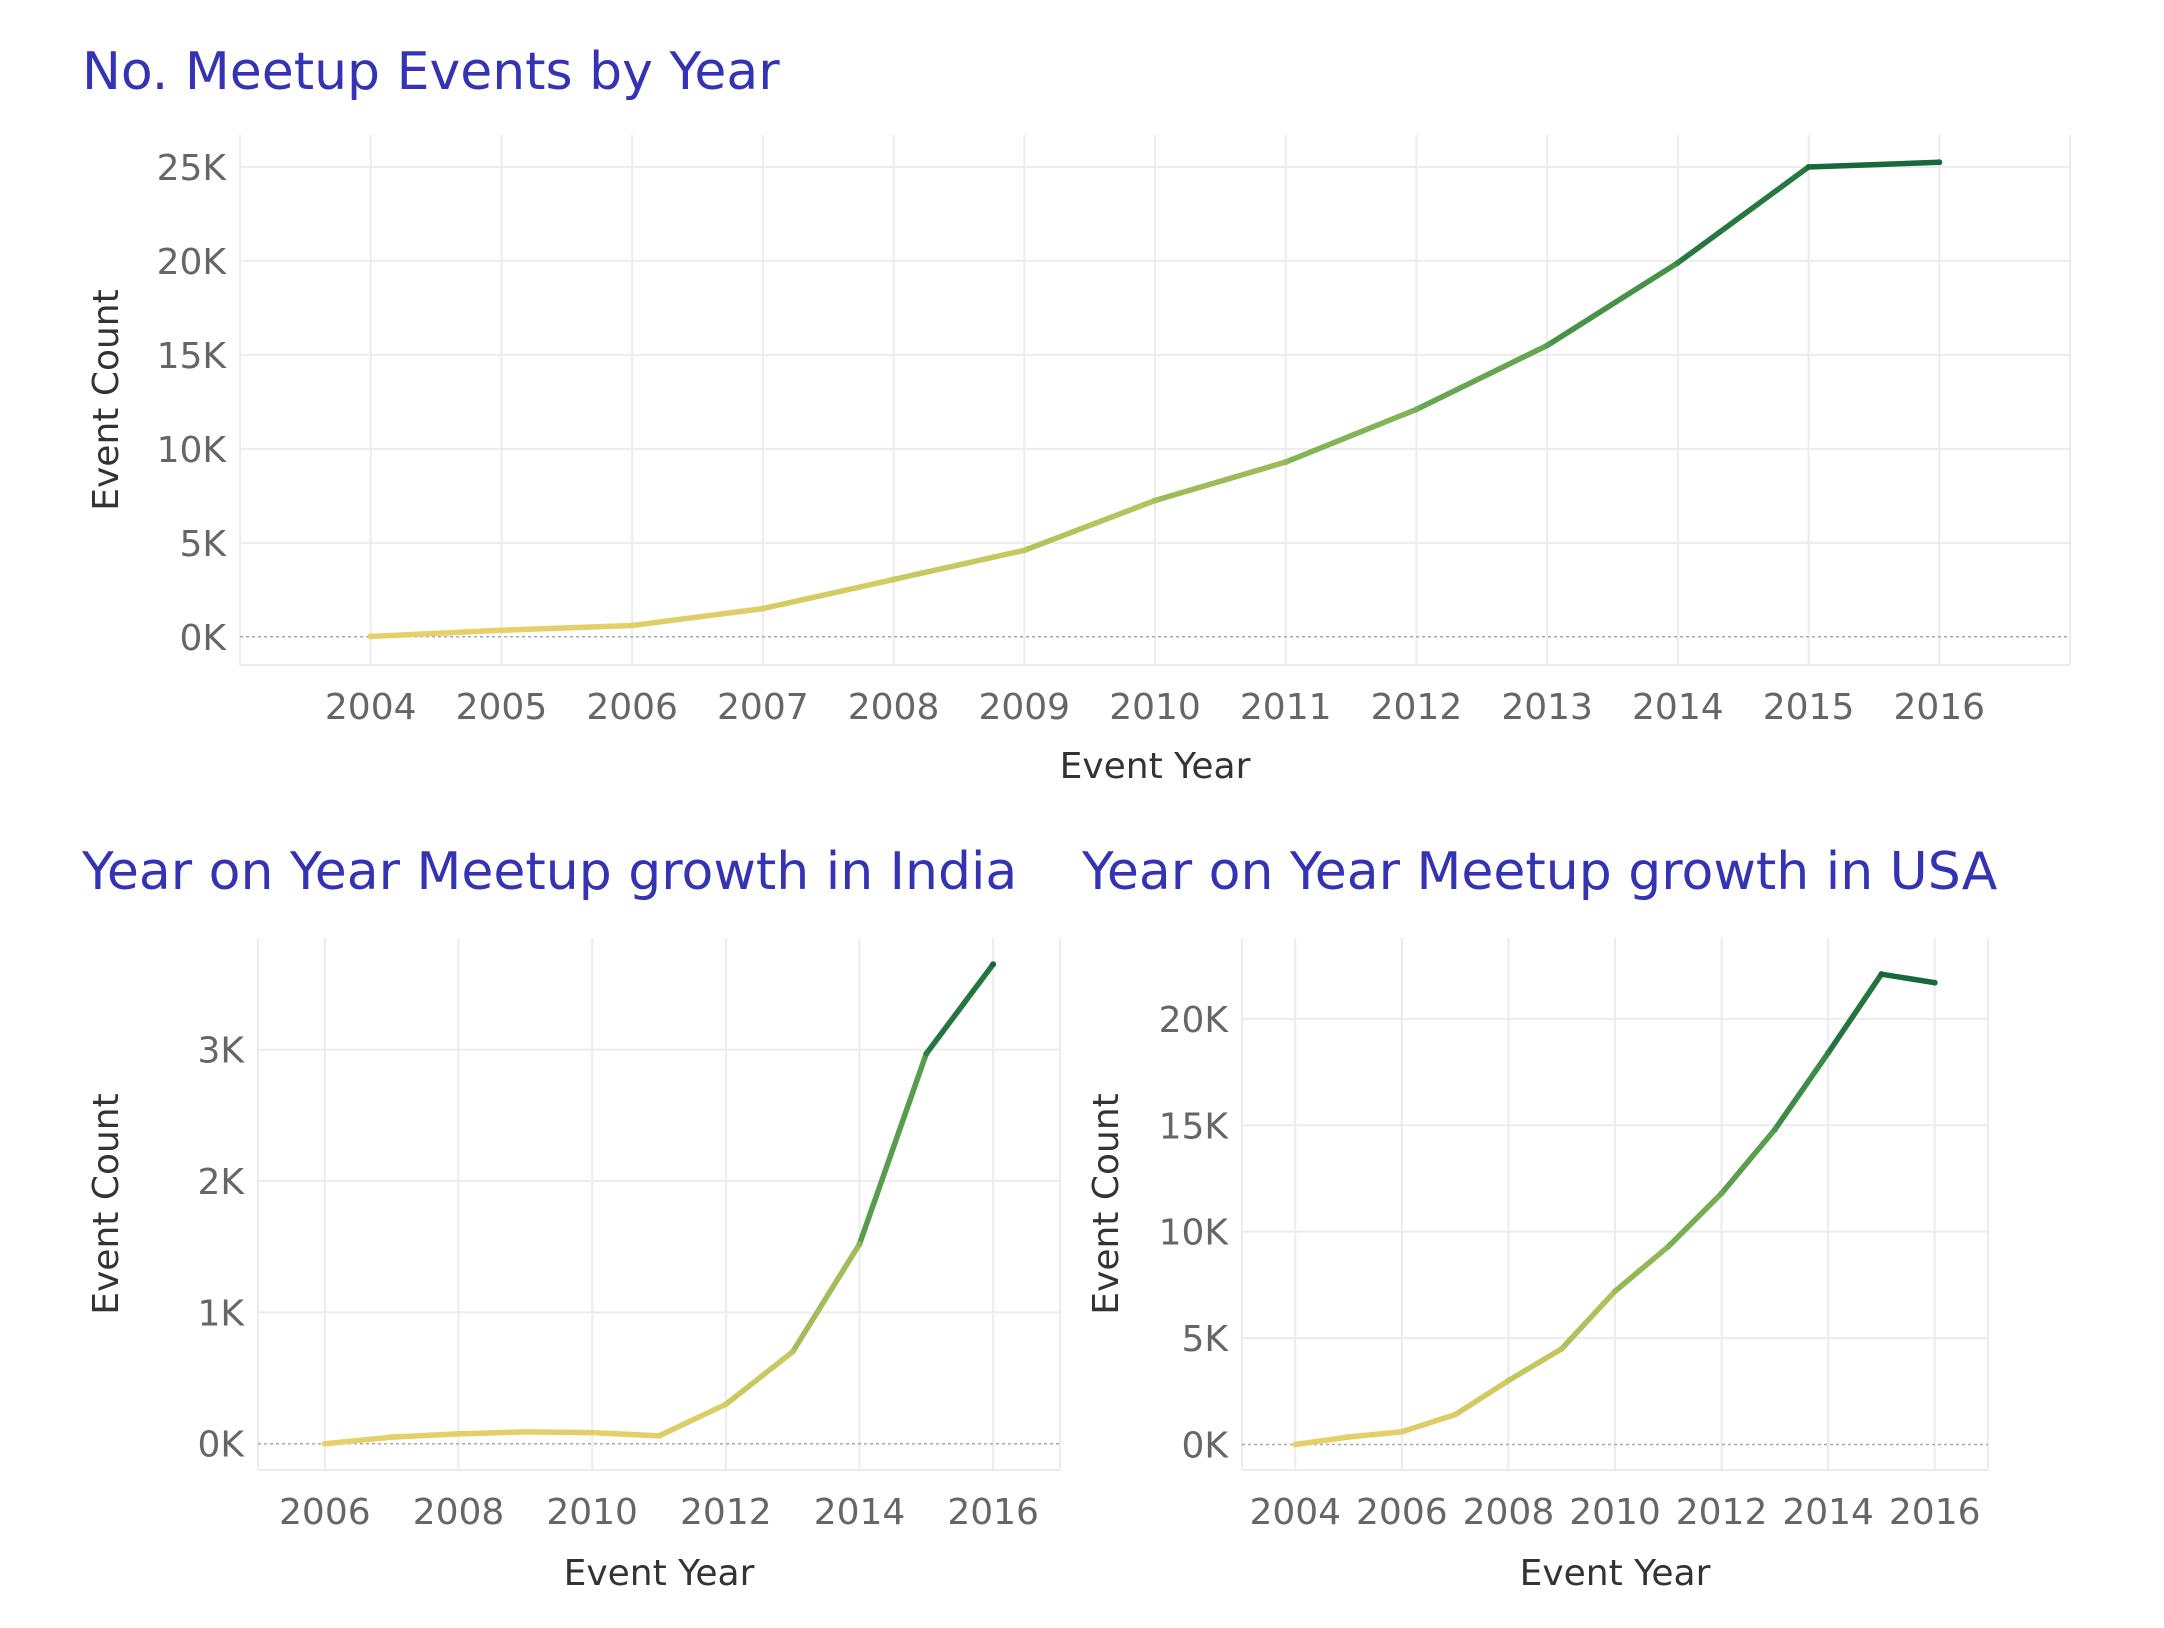  I want to click on x-tick-label: 2014, so click(1678, 707).